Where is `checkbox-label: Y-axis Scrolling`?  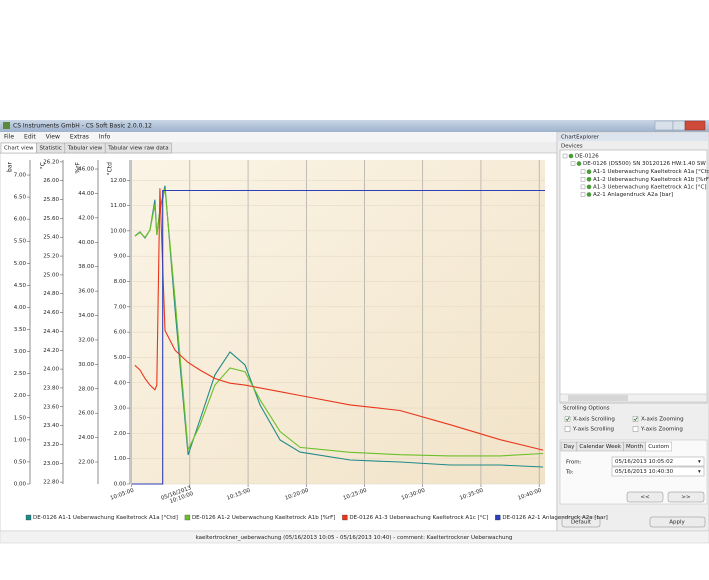 checkbox-label: Y-axis Scrolling is located at coordinates (593, 430).